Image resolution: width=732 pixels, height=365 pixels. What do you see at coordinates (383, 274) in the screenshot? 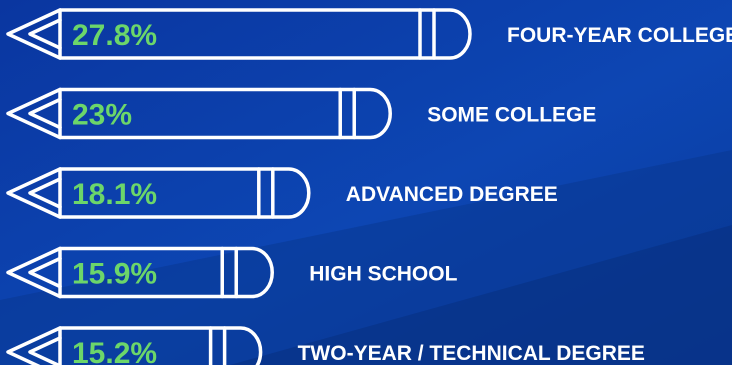
I see `category-label: HIGH SCHOOL` at bounding box center [383, 274].